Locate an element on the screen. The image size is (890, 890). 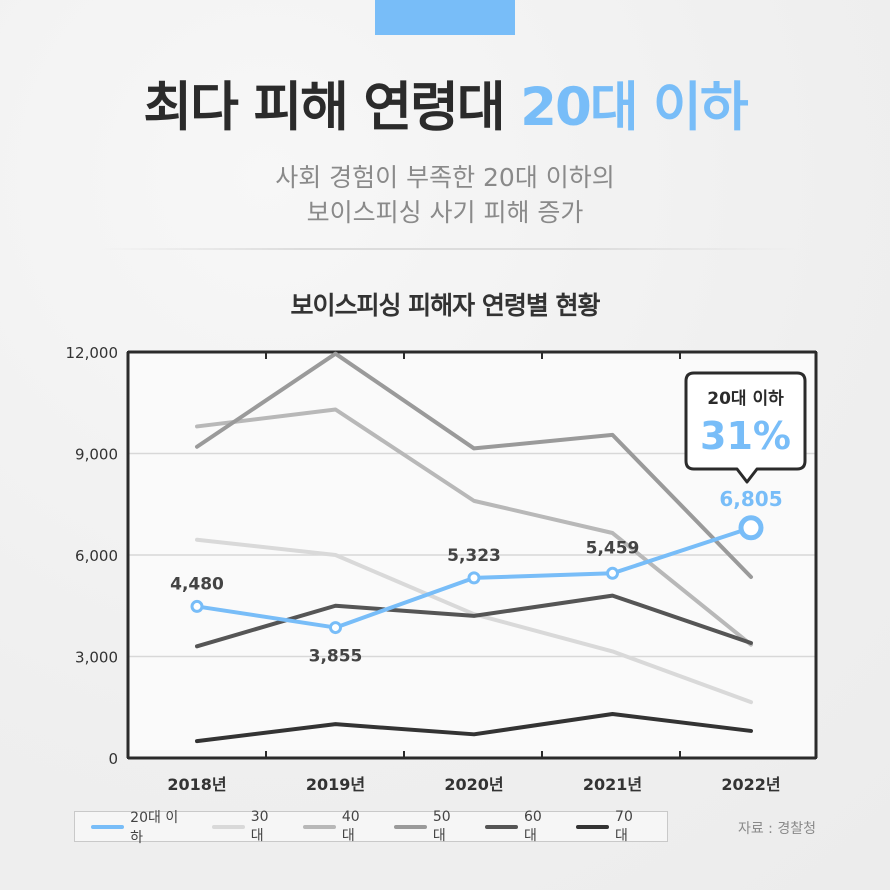
chart-title: 보이스피싱 피해자 연령별 현황 is located at coordinates (445, 305).